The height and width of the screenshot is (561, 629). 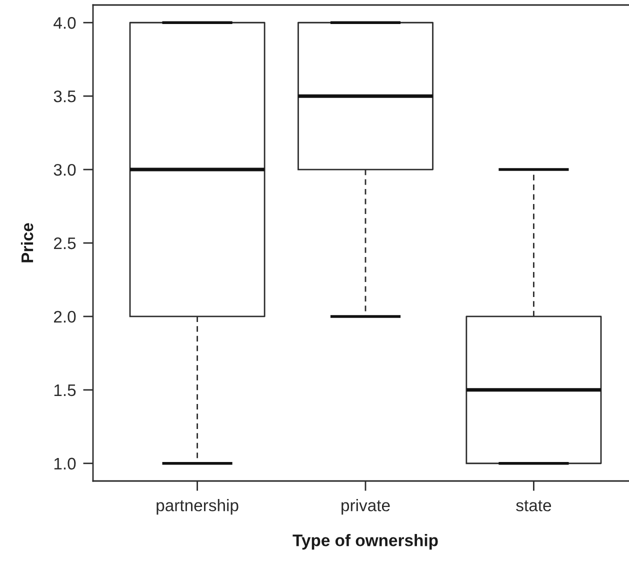 What do you see at coordinates (65, 23) in the screenshot?
I see `y-tick-label: 4.0` at bounding box center [65, 23].